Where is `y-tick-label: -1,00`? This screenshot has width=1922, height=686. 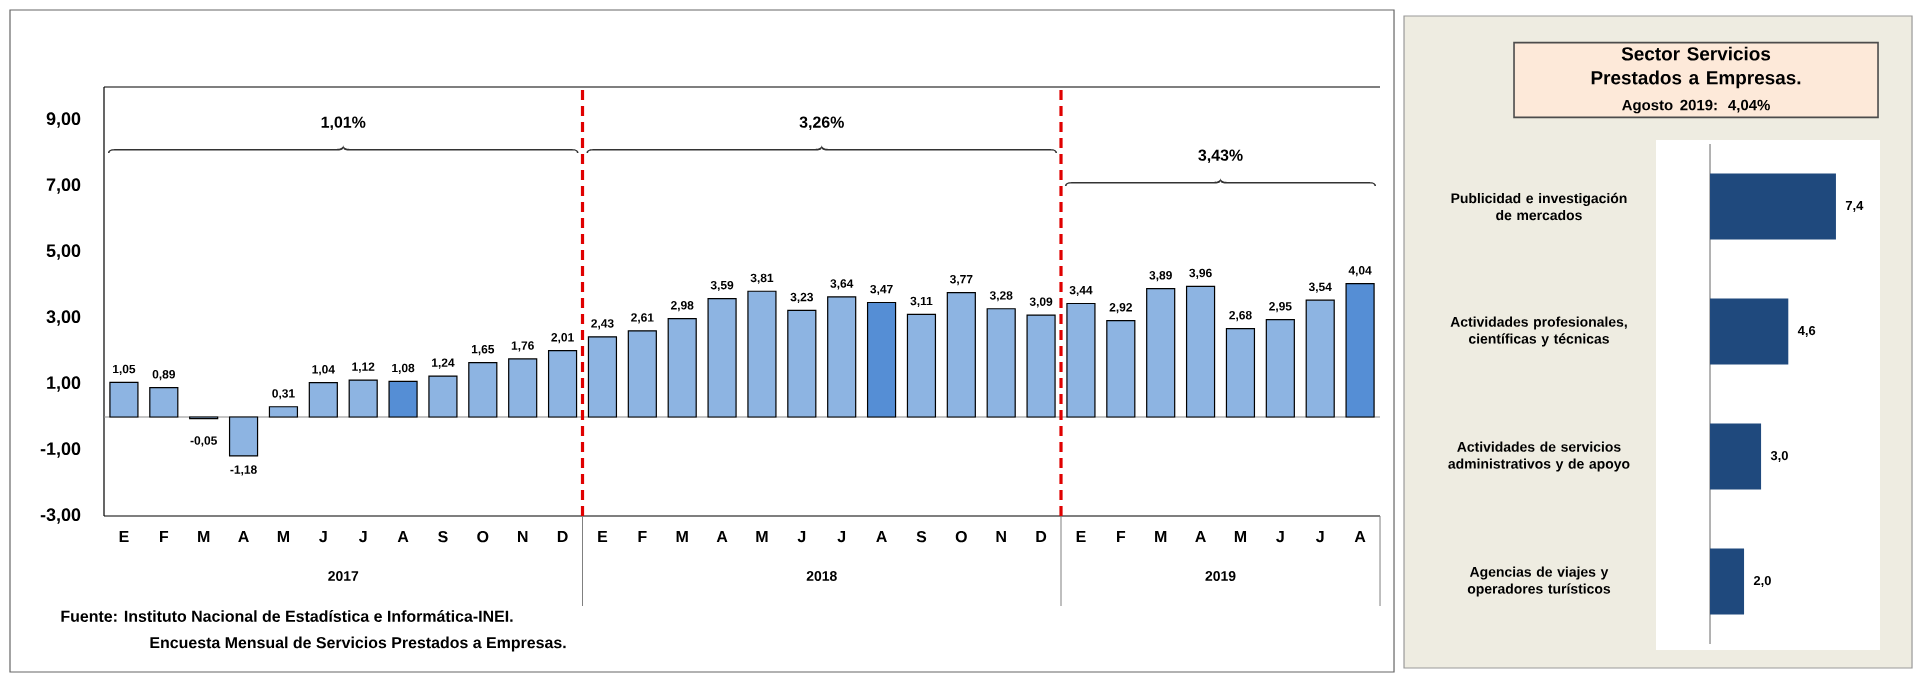 y-tick-label: -1,00 is located at coordinates (60, 450).